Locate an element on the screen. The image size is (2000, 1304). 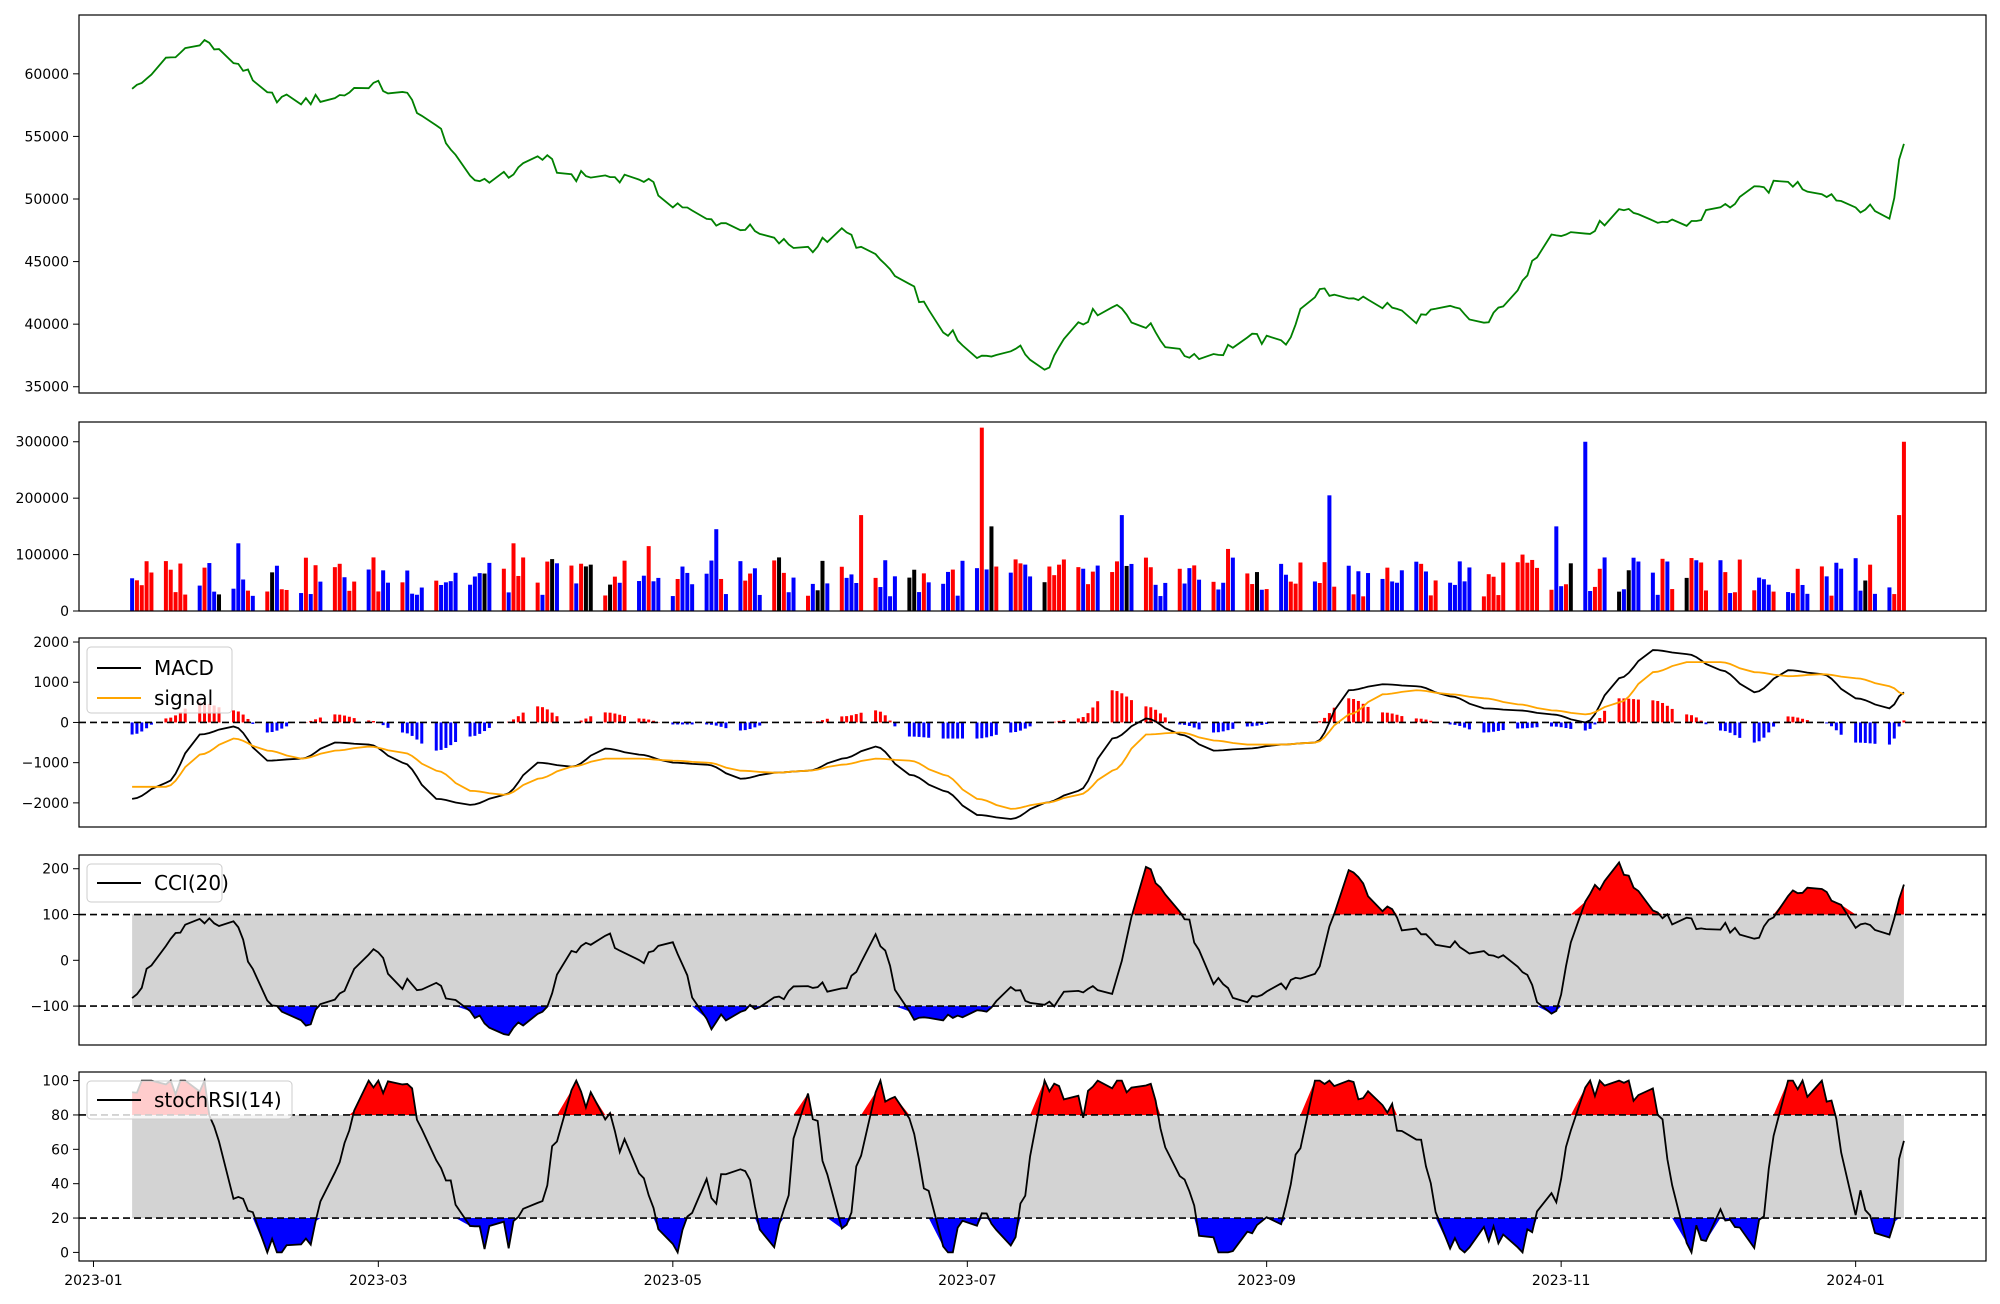
price-ytick-label: 55000 is located at coordinates (46, 137).